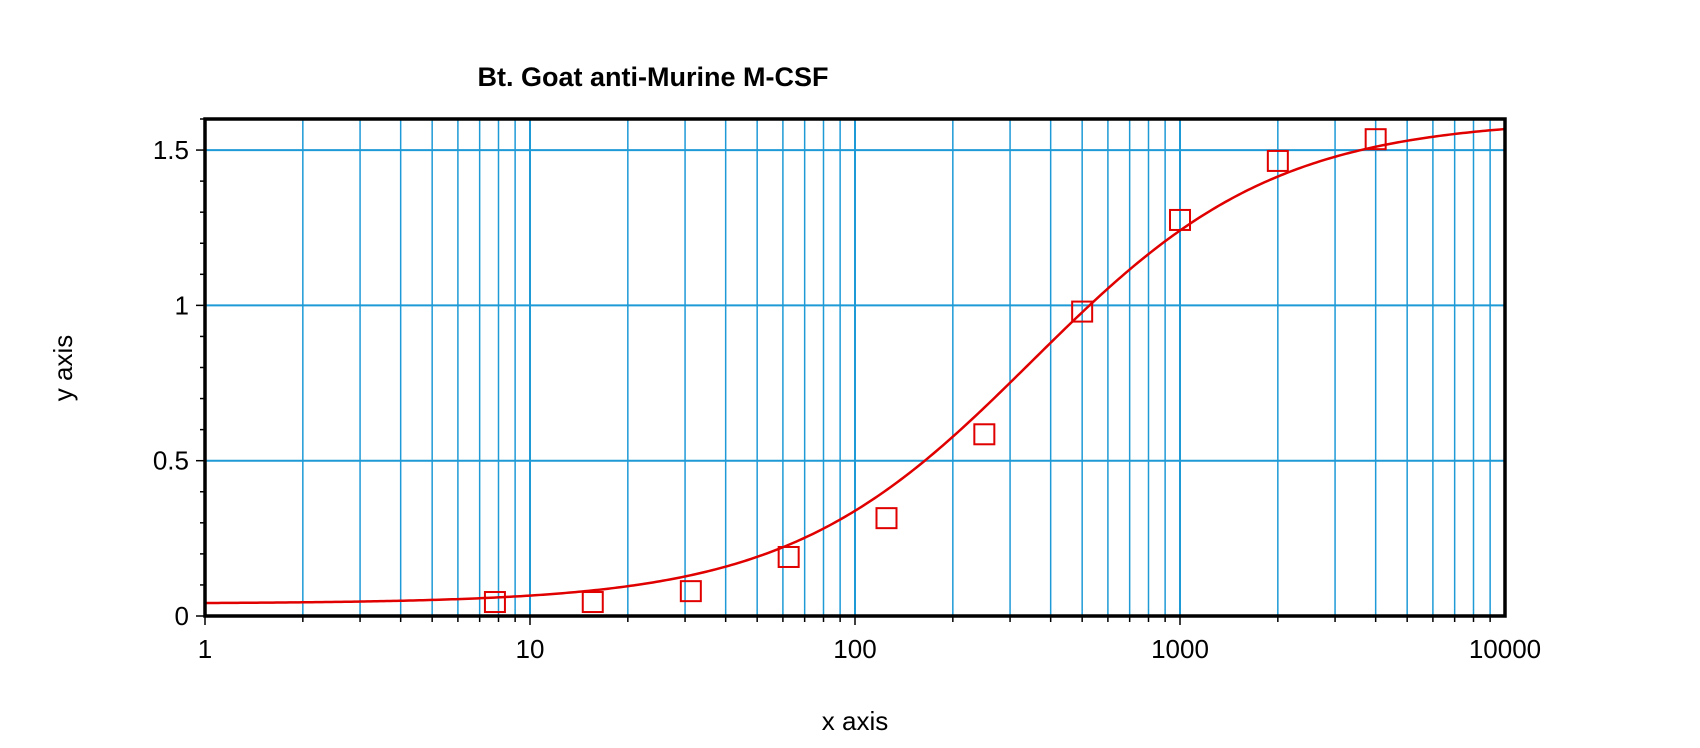 This screenshot has width=1700, height=748. Describe the element at coordinates (205, 649) in the screenshot. I see `x-tick-label: 1` at that location.